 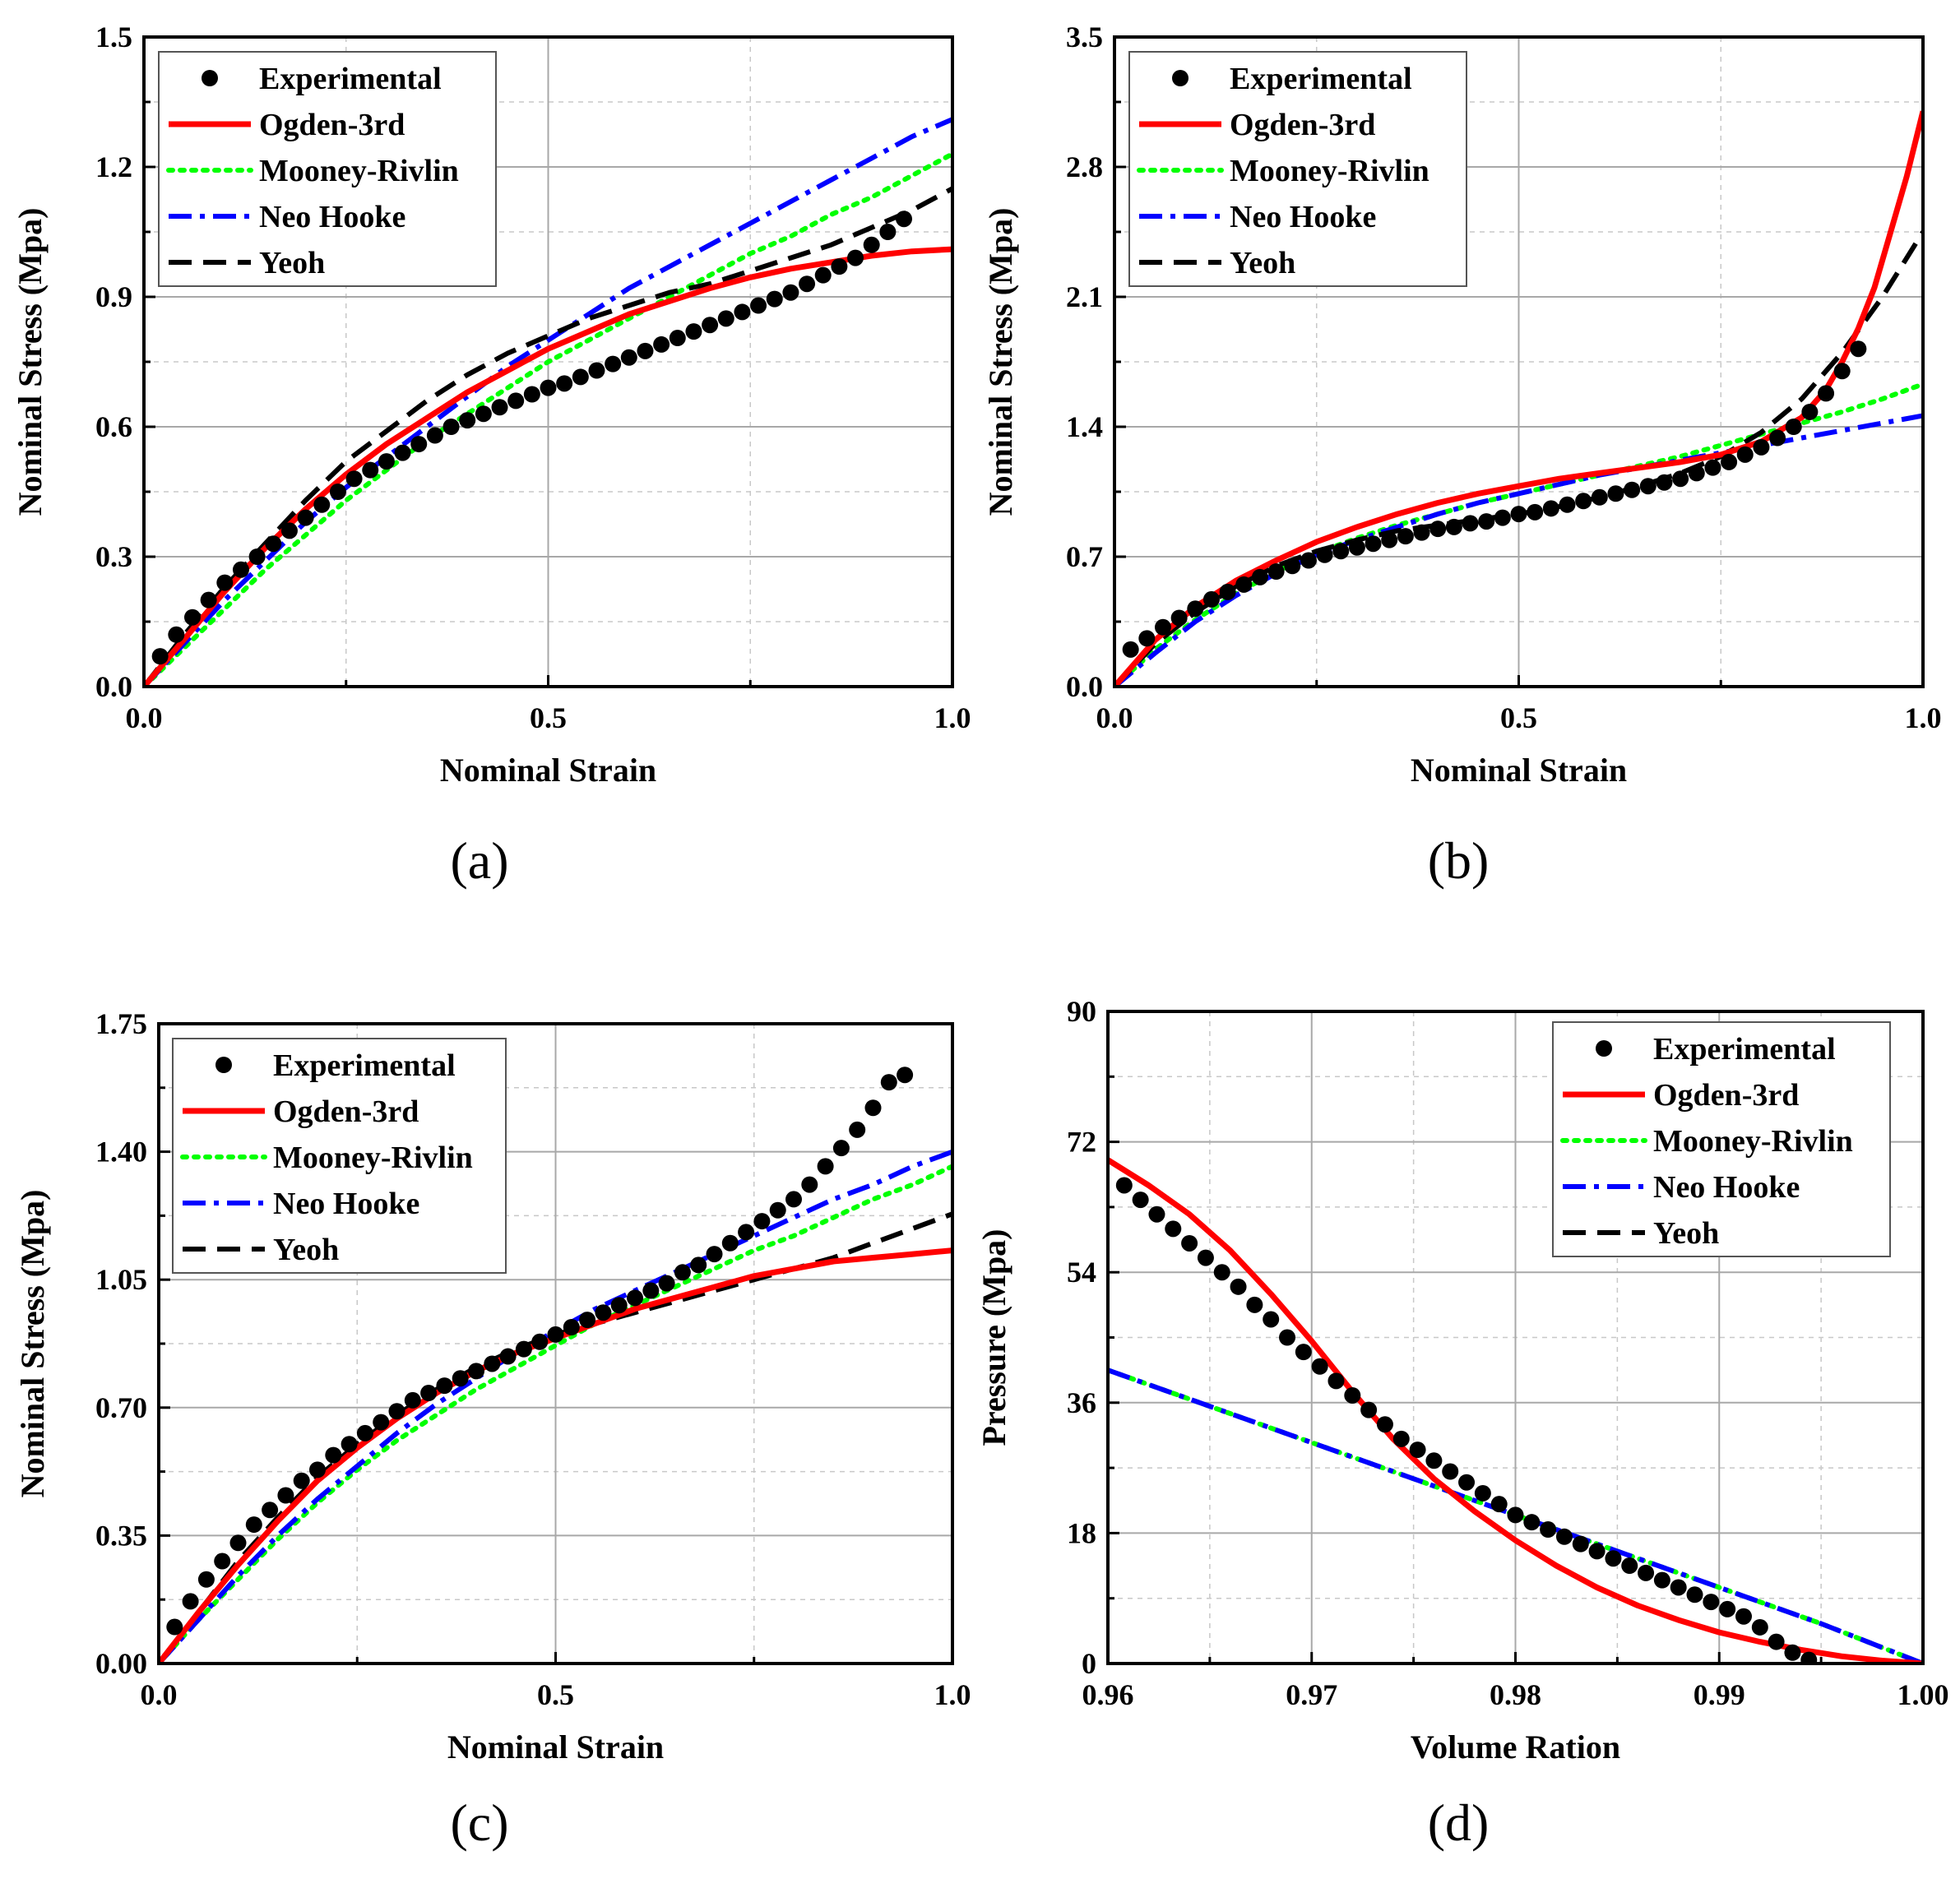 What do you see at coordinates (113, 166) in the screenshot?
I see `y-tick-label: 1.2` at bounding box center [113, 166].